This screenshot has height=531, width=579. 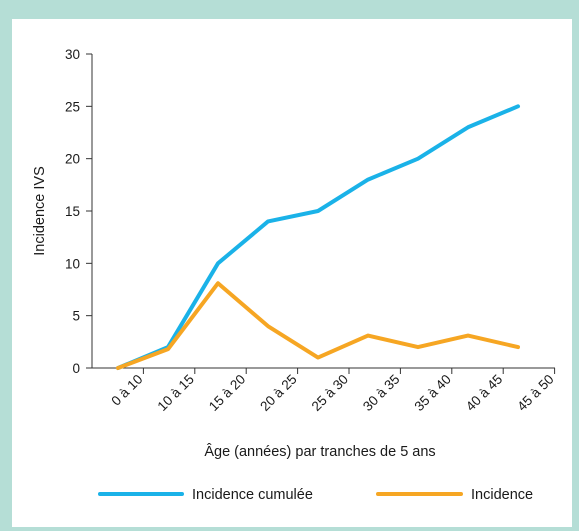 What do you see at coordinates (72, 106) in the screenshot?
I see `y-tick-label: 25` at bounding box center [72, 106].